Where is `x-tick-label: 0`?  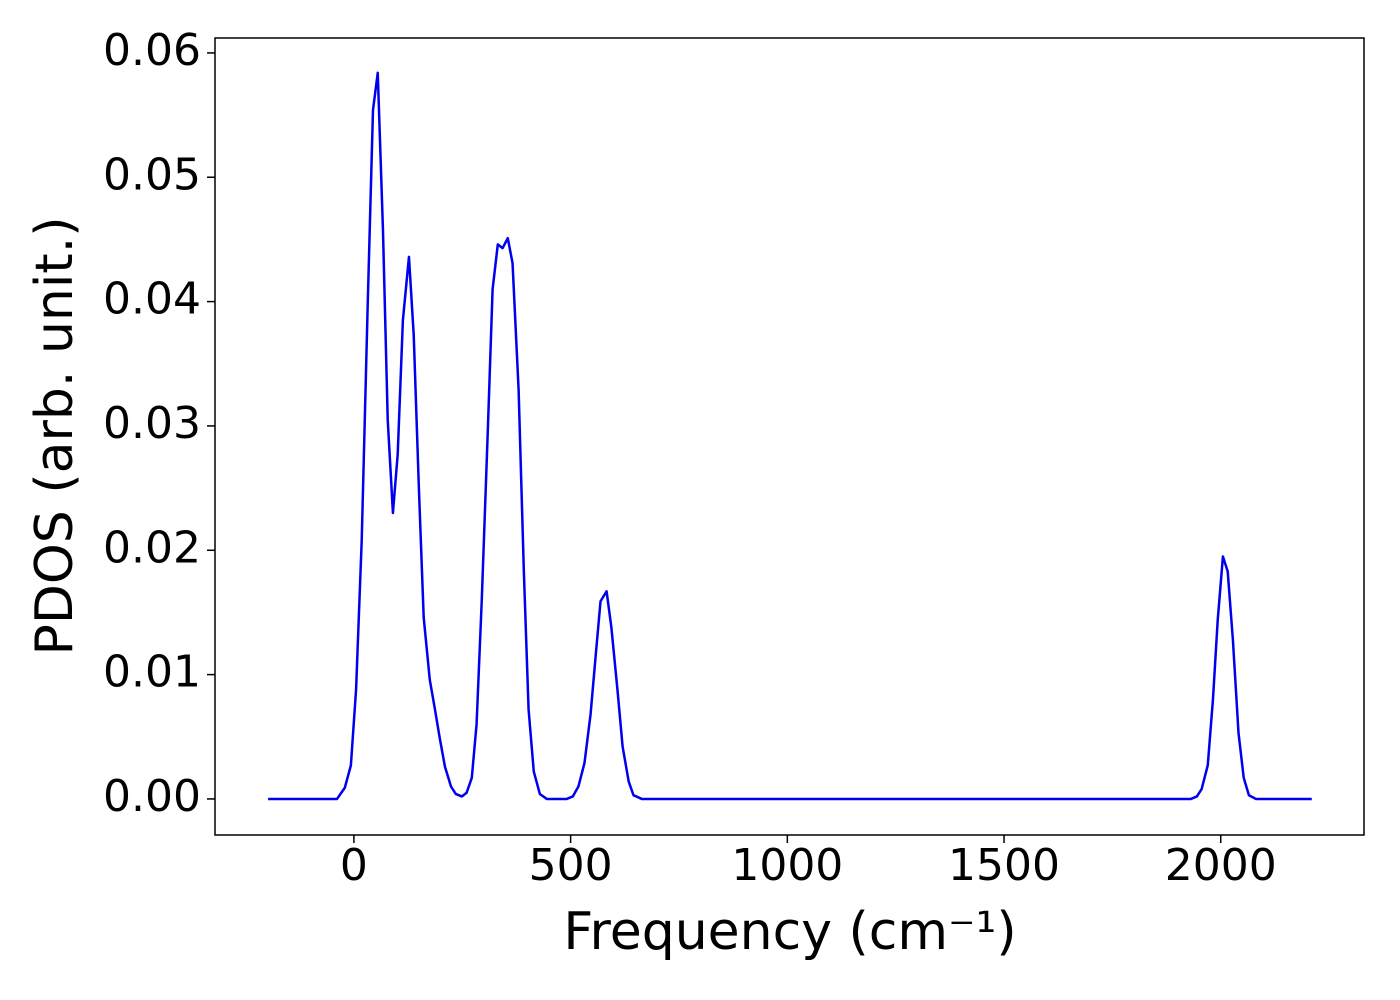
x-tick-label: 0 is located at coordinates (354, 865).